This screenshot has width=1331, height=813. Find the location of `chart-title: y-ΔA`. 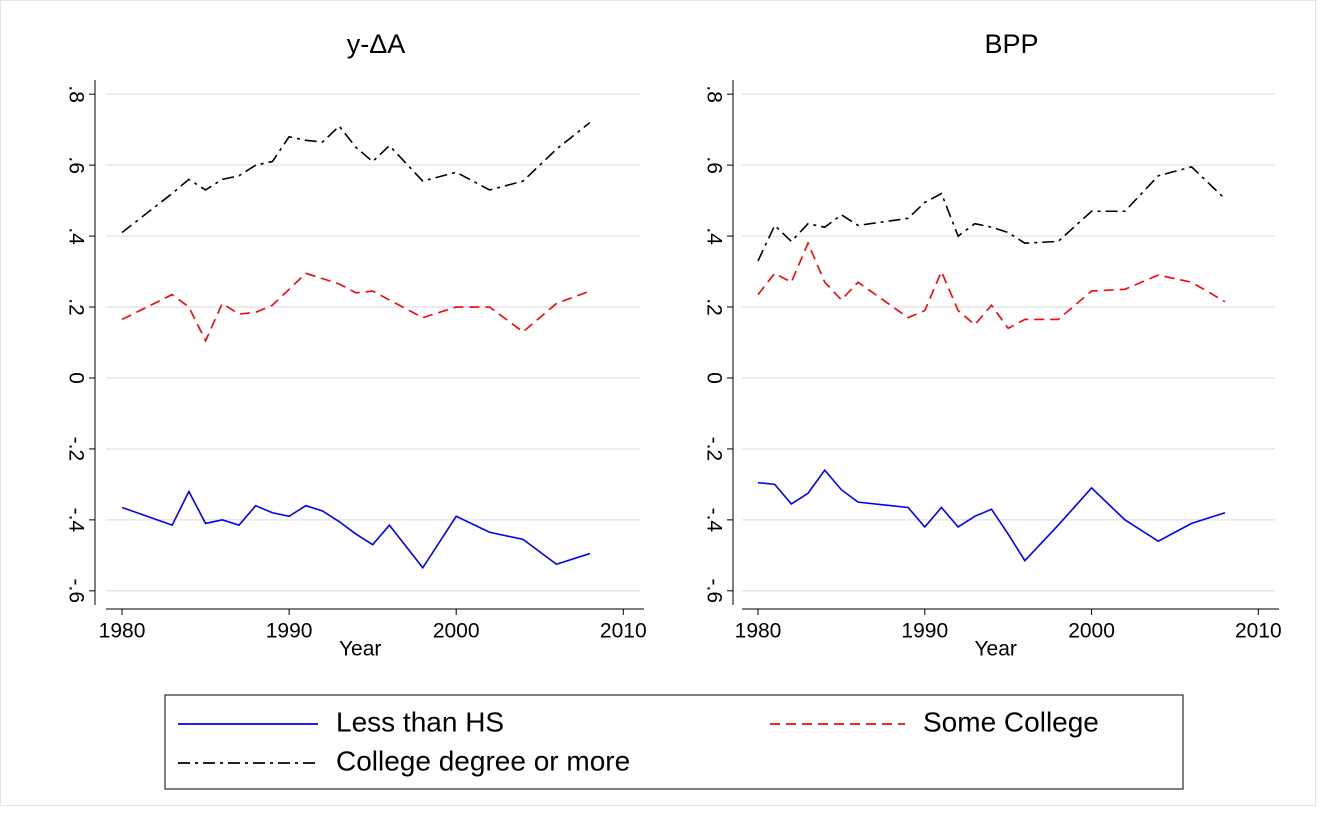

chart-title: y-ΔA is located at coordinates (376, 44).